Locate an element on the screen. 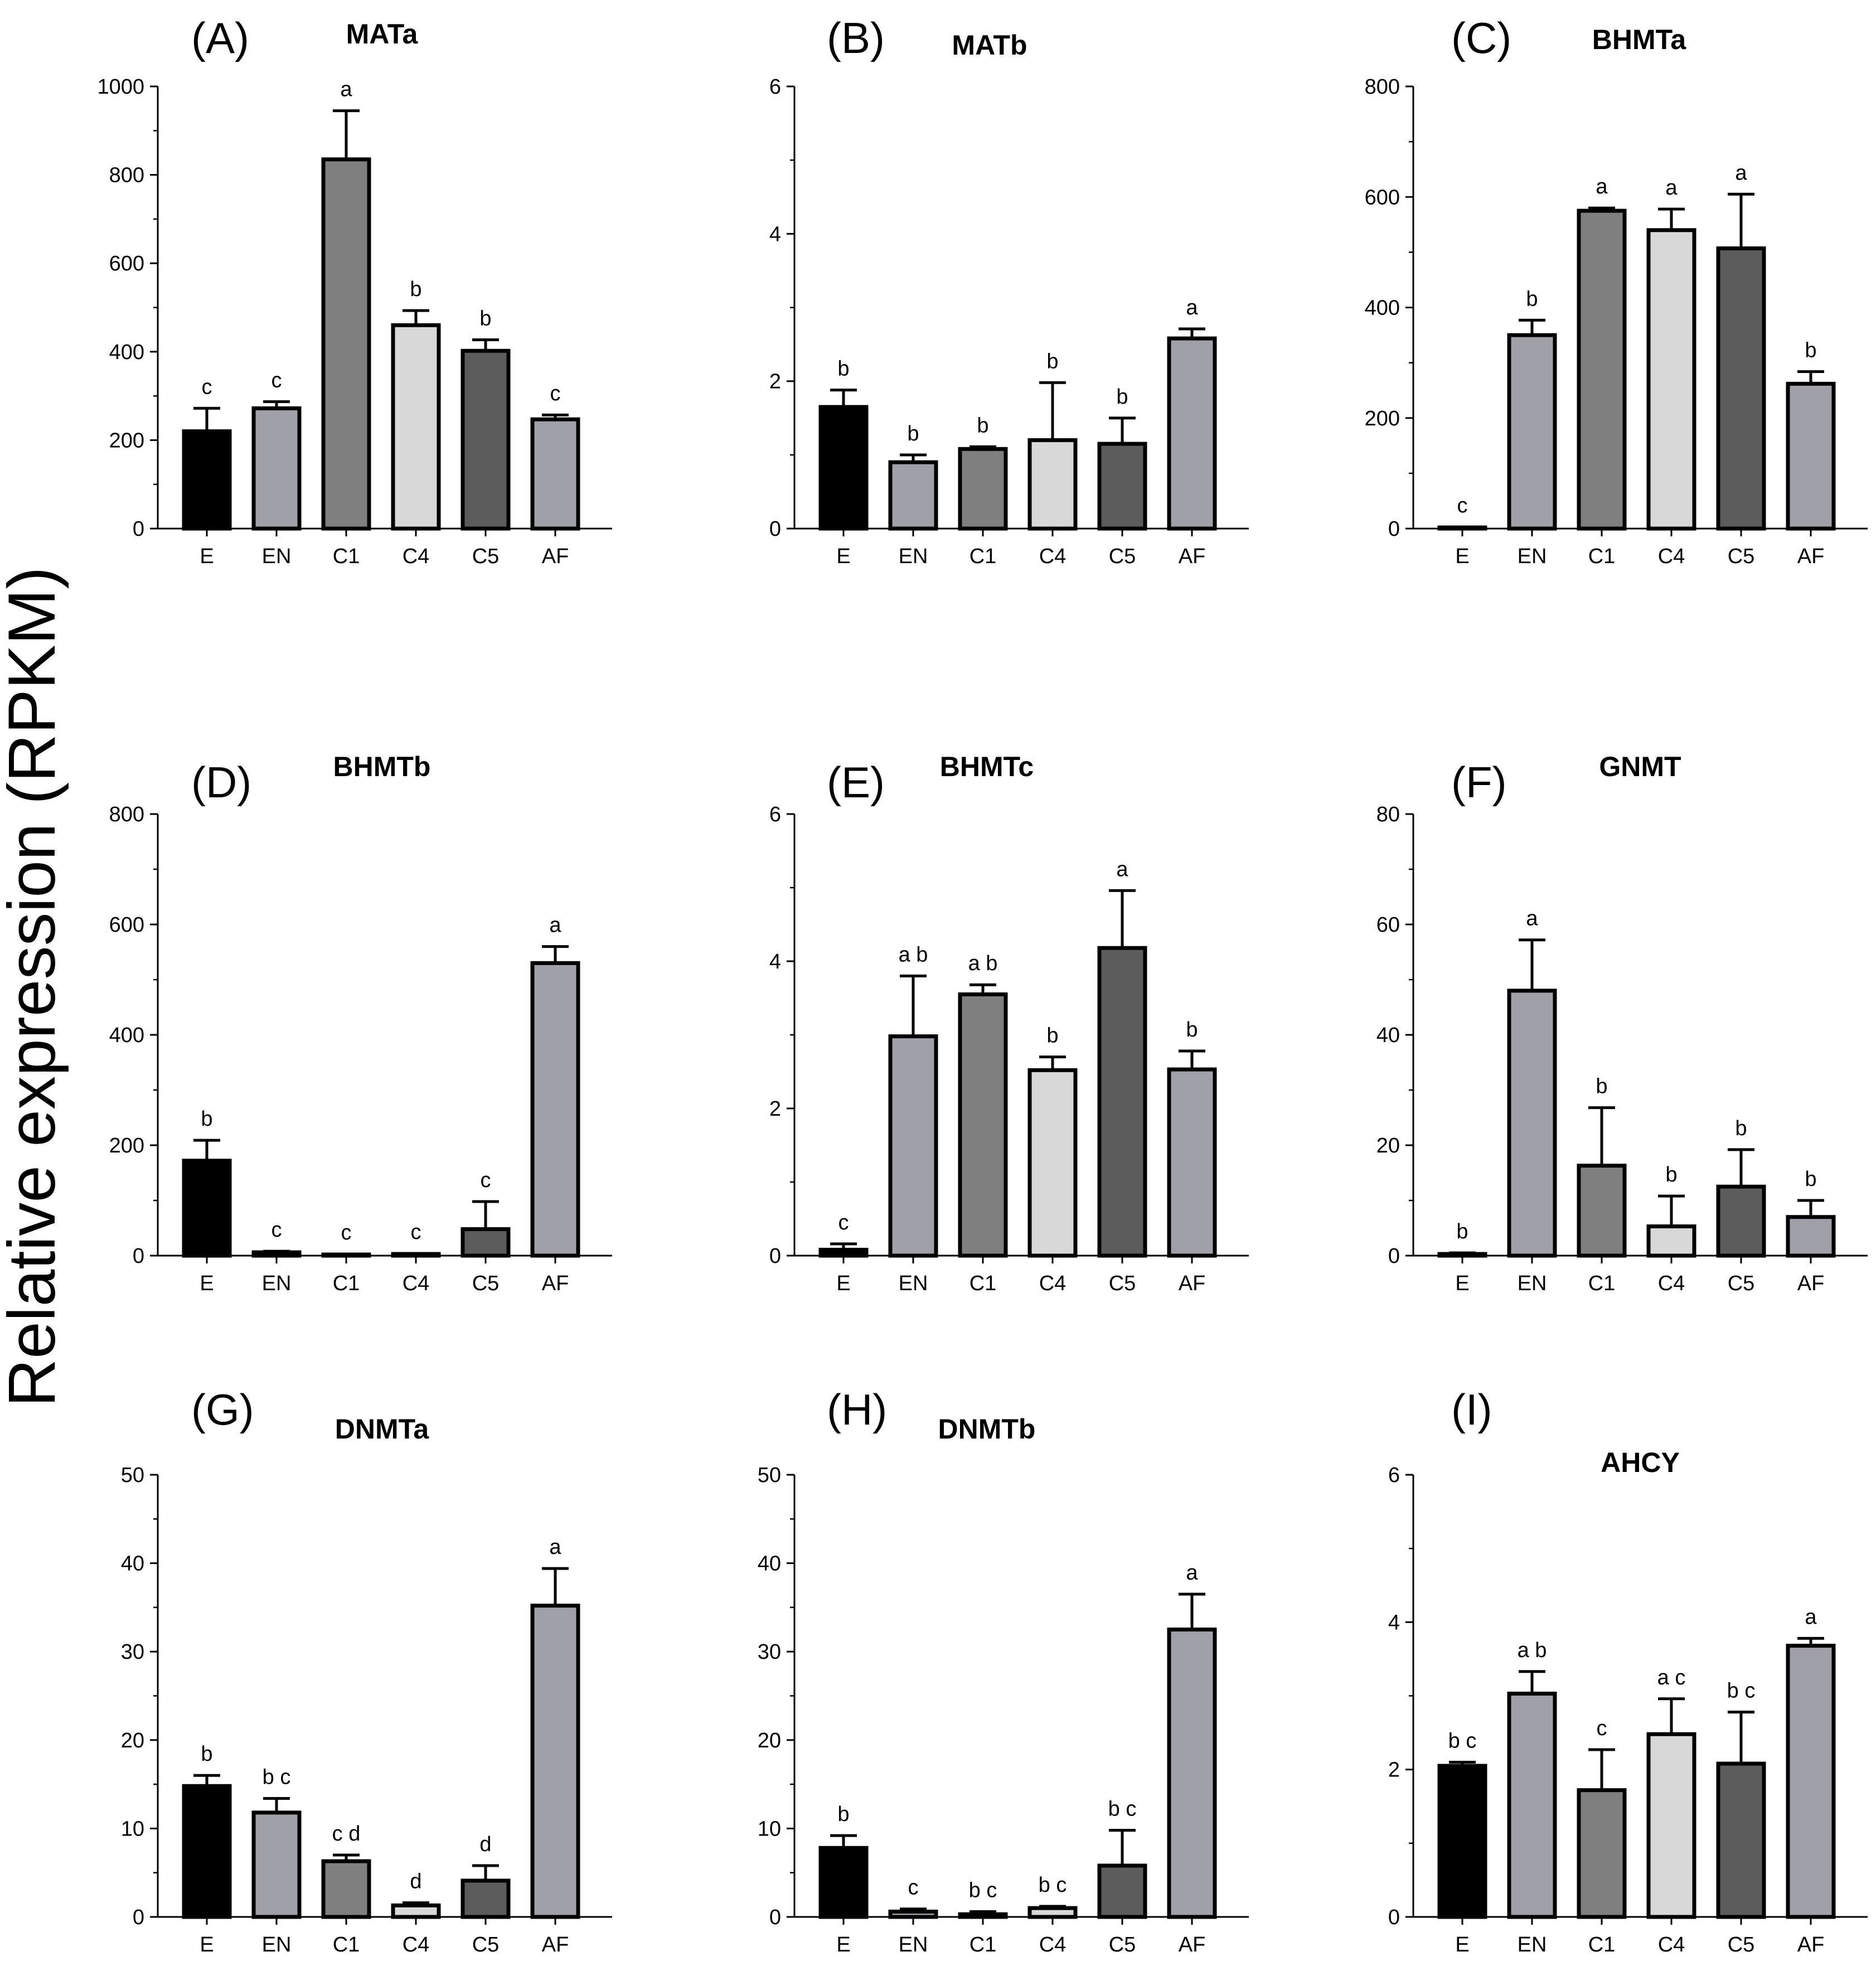  y-tick-label: 4 is located at coordinates (775, 234).